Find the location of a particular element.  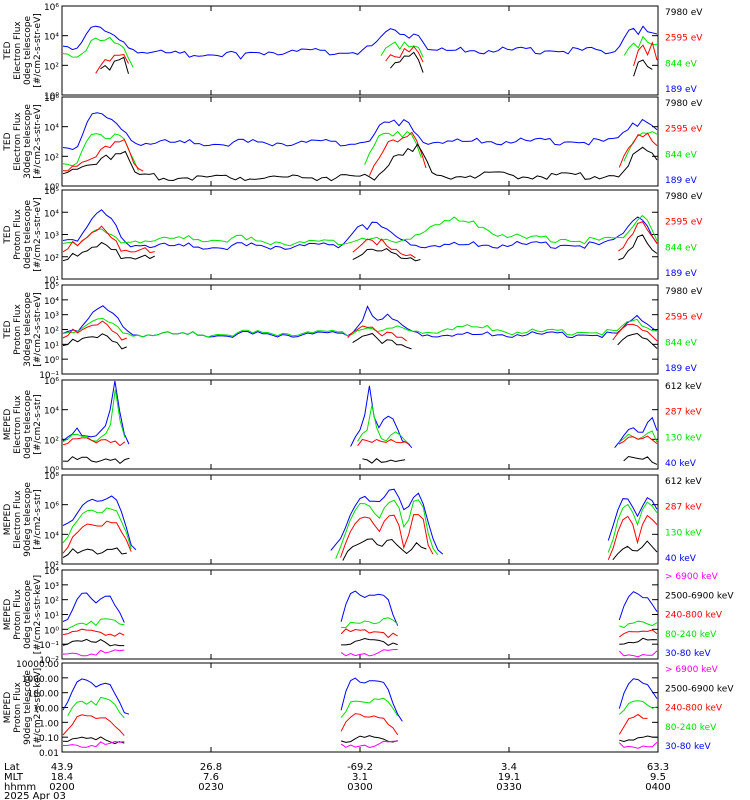

y-tick-label: 10⁸ is located at coordinates (51, 477).